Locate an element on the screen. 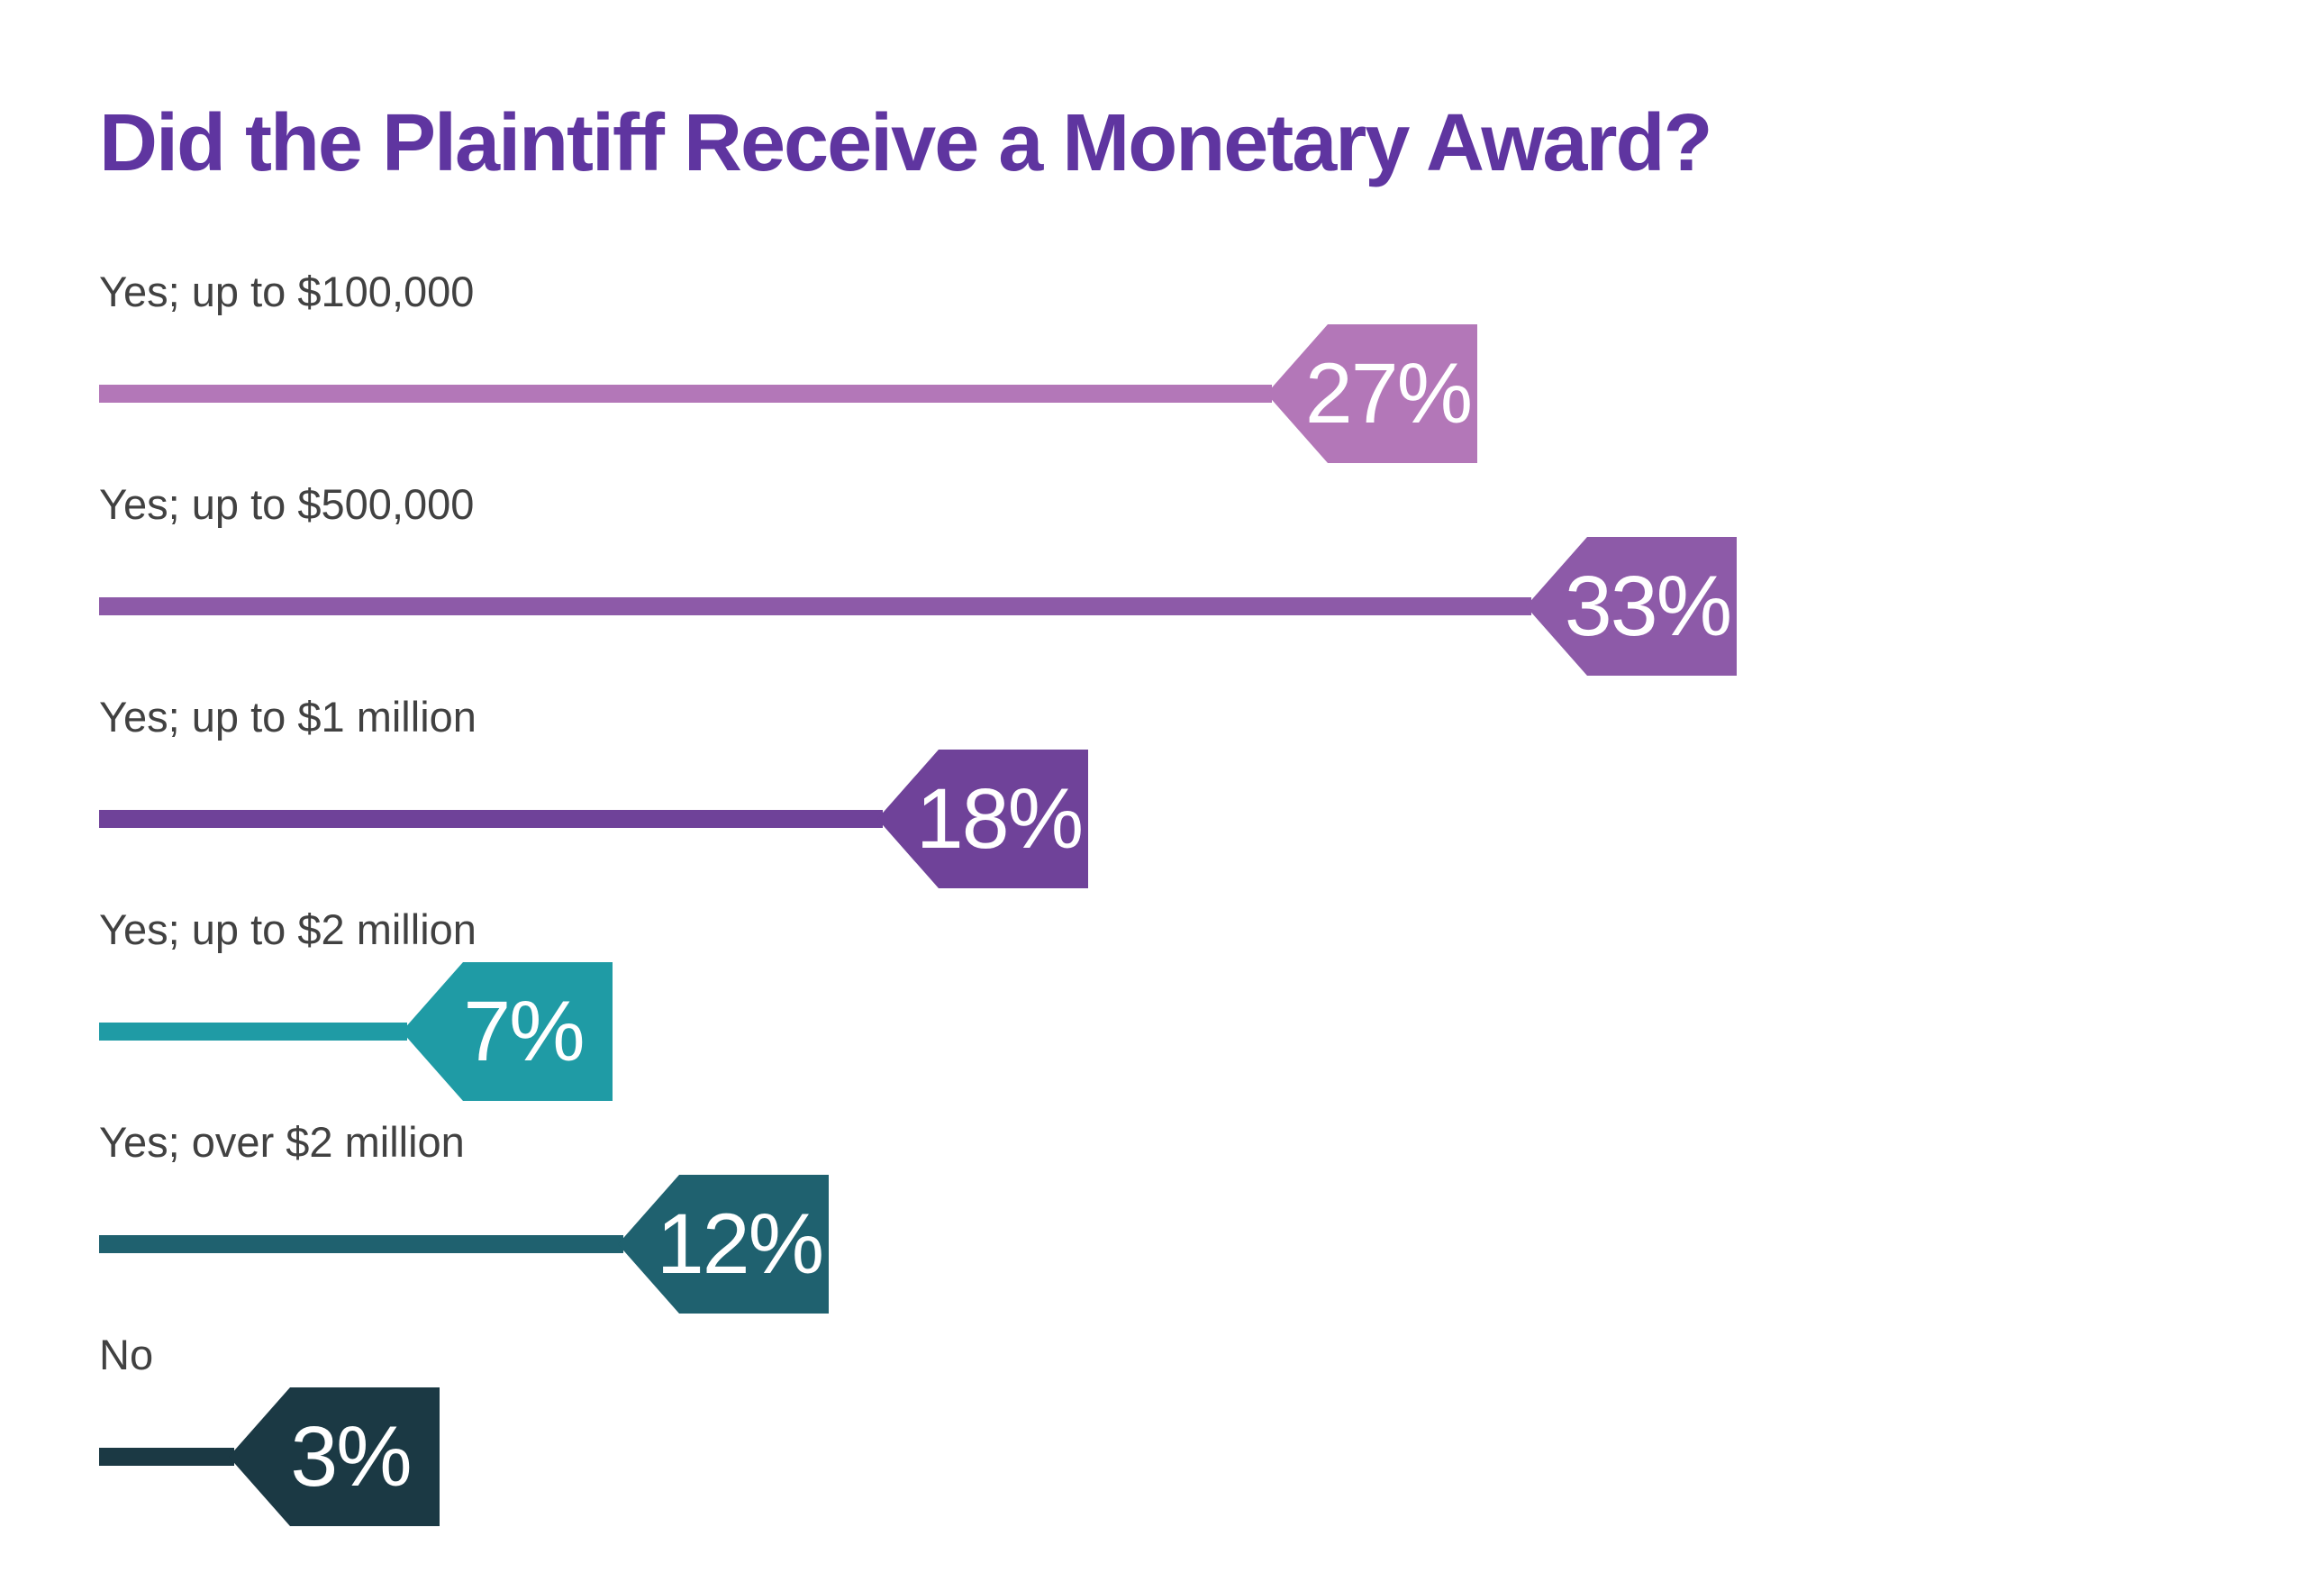  value-label: 7% is located at coordinates (524, 1031).